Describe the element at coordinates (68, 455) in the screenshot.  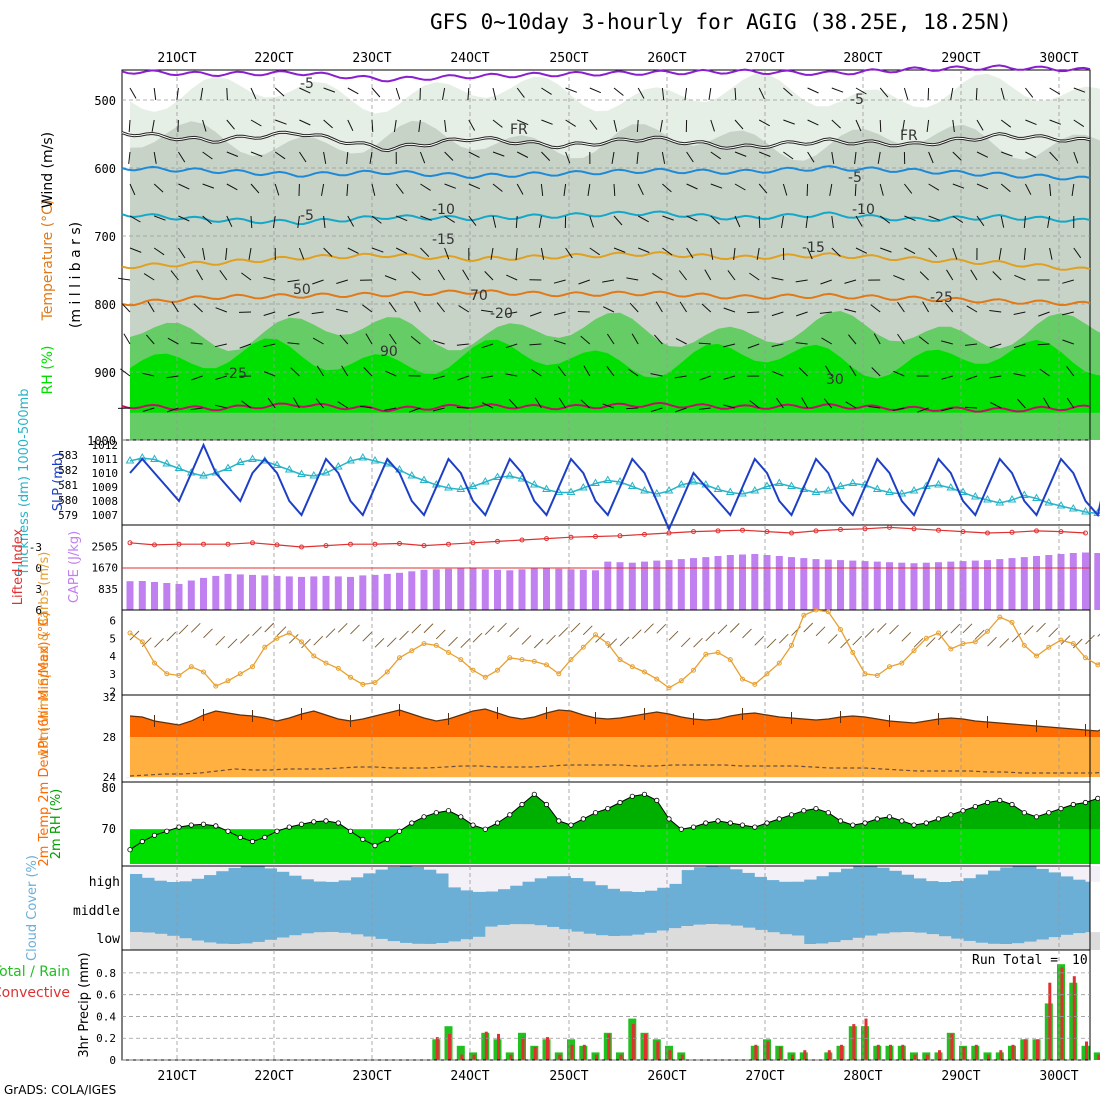
I see `thickness-tick: 583` at that location.